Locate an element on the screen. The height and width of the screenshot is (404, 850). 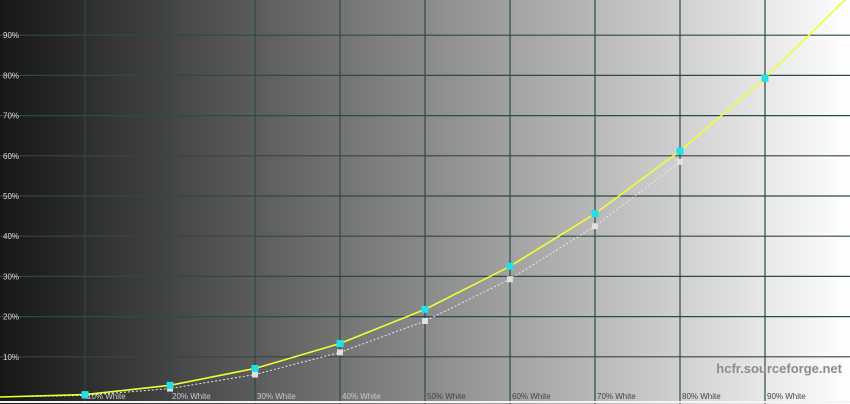
y-tick-label: 40% is located at coordinates (11, 236).